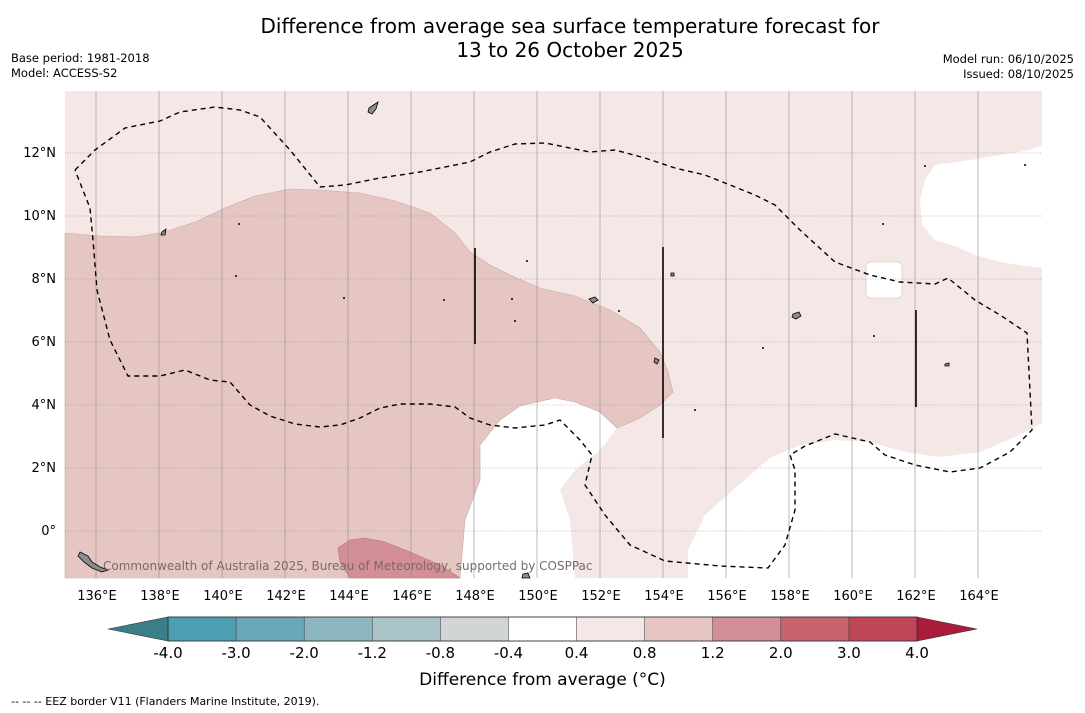 The width and height of the screenshot is (1085, 713). Describe the element at coordinates (44, 342) in the screenshot. I see `y-tick-label: 6°N` at that location.